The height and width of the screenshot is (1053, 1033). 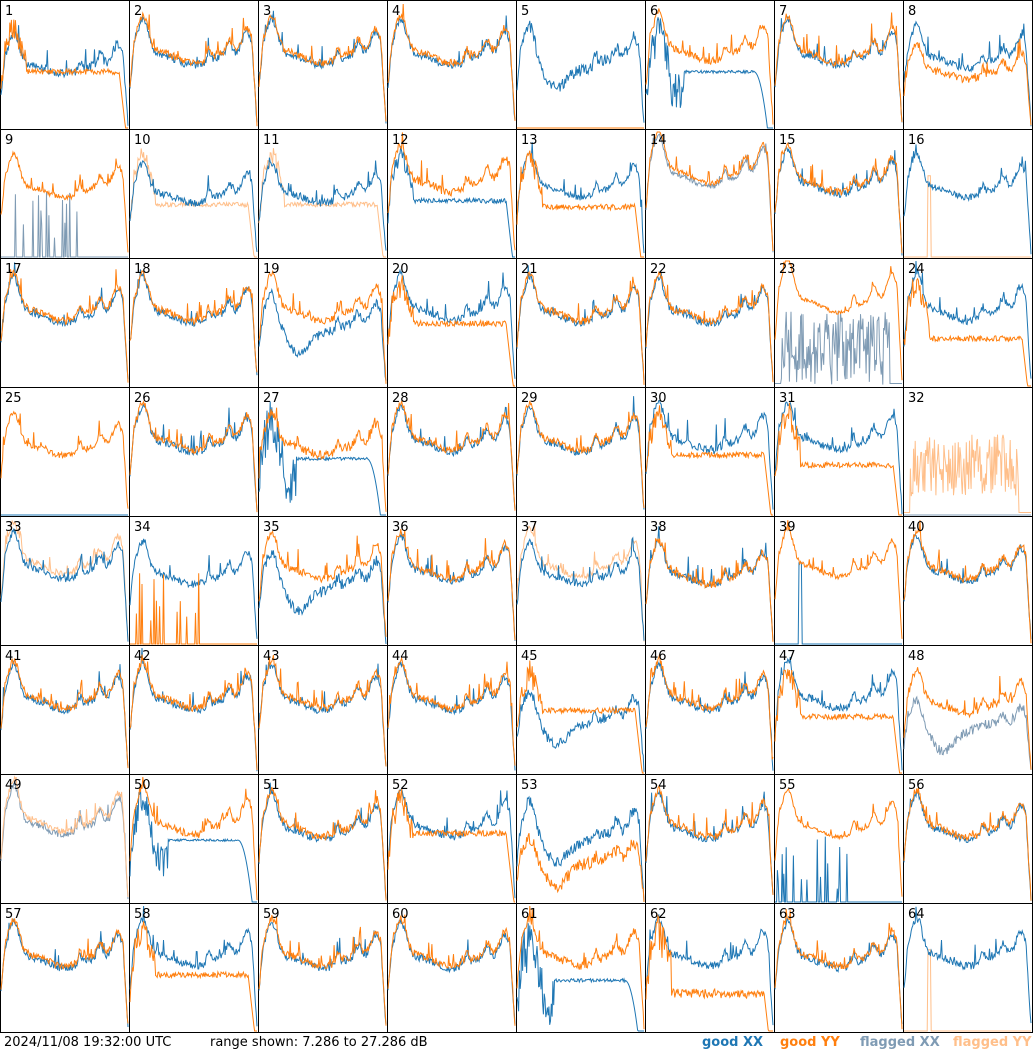 What do you see at coordinates (581, 194) in the screenshot?
I see `panel-13: 13` at bounding box center [581, 194].